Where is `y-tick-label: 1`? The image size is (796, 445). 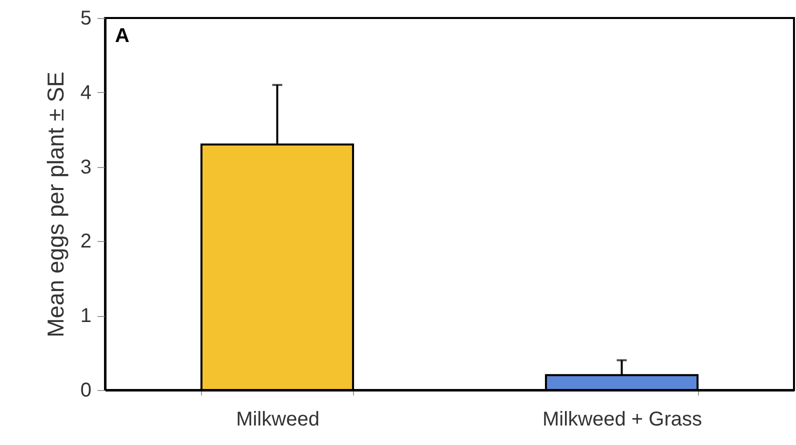
y-tick-label: 1 is located at coordinates (86, 316).